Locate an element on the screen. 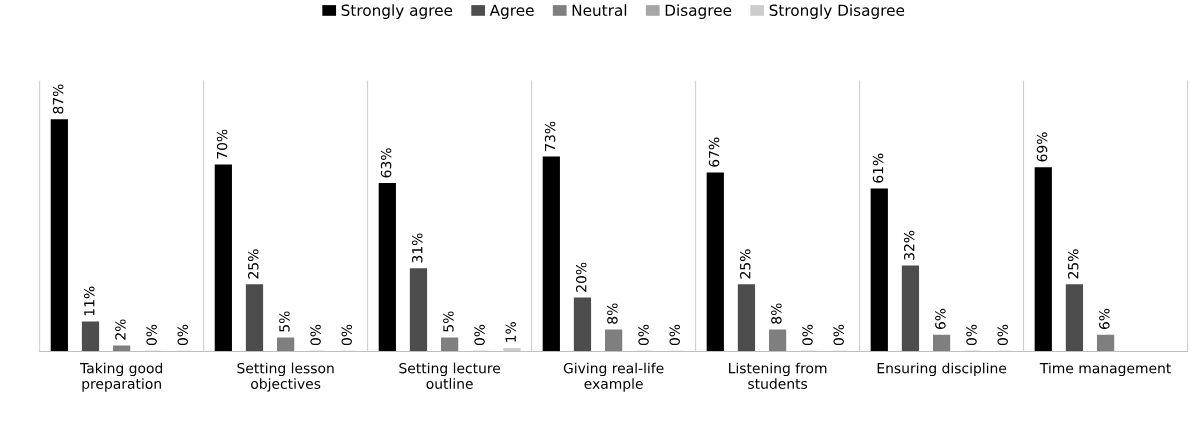 The height and width of the screenshot is (434, 1202). x-tick-label: Ensuring discipline is located at coordinates (942, 369).